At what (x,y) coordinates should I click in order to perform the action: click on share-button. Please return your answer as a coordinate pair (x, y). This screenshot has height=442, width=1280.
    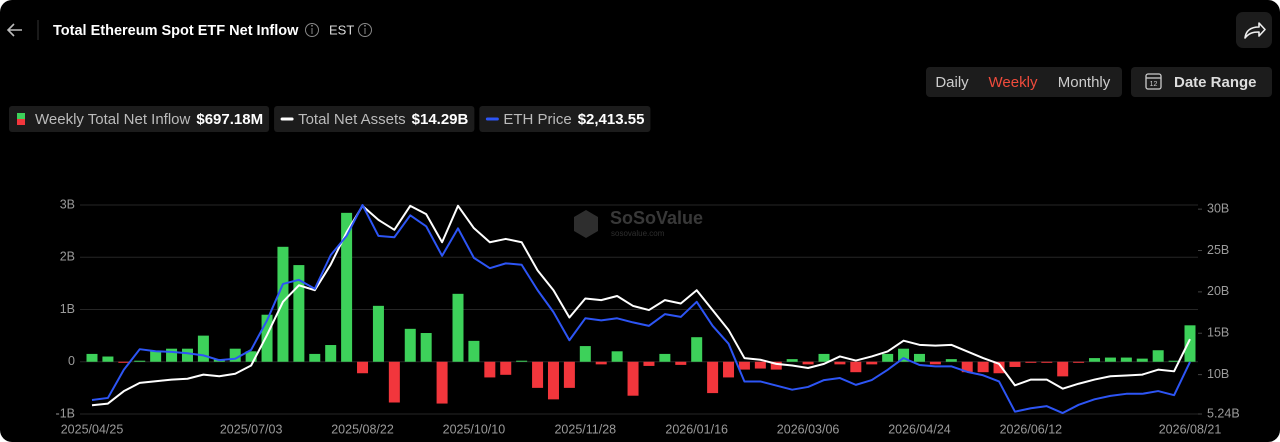
    Looking at the image, I should click on (1254, 30).